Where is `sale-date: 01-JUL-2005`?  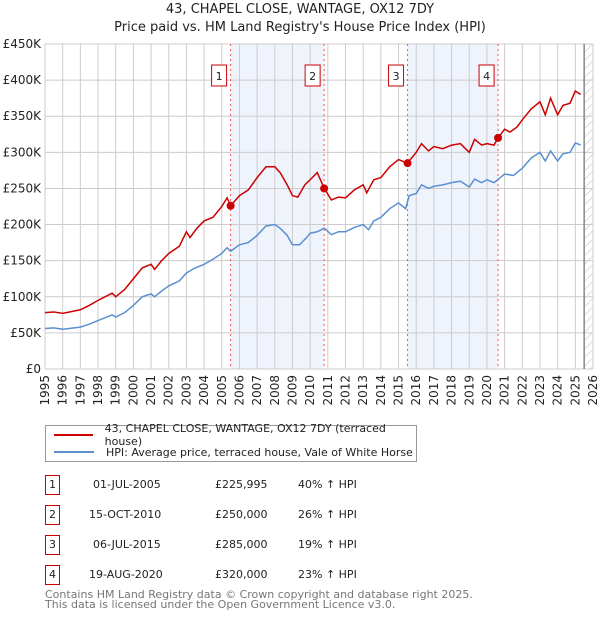
sale-date: 01-JUL-2005 is located at coordinates (127, 484).